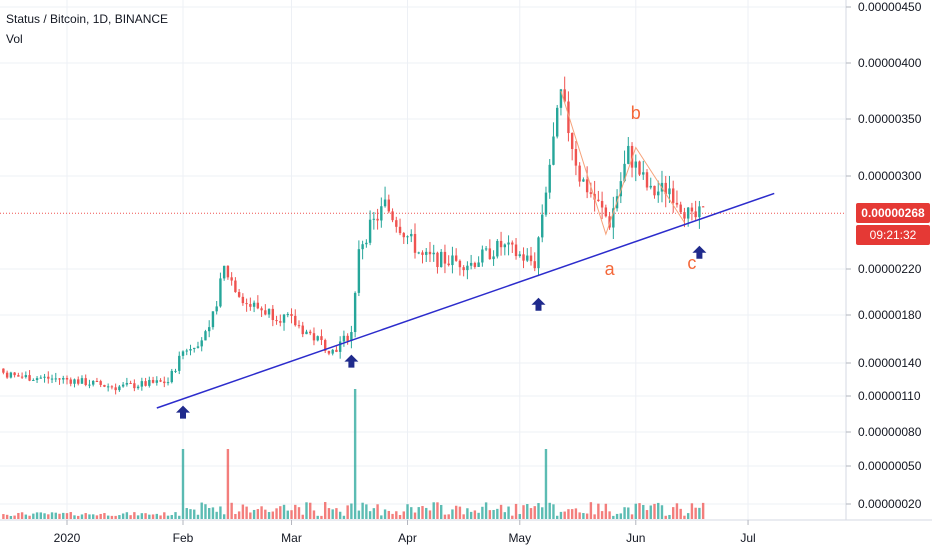 The width and height of the screenshot is (932, 550). I want to click on price-tick-label: 0.00000050, so click(890, 466).